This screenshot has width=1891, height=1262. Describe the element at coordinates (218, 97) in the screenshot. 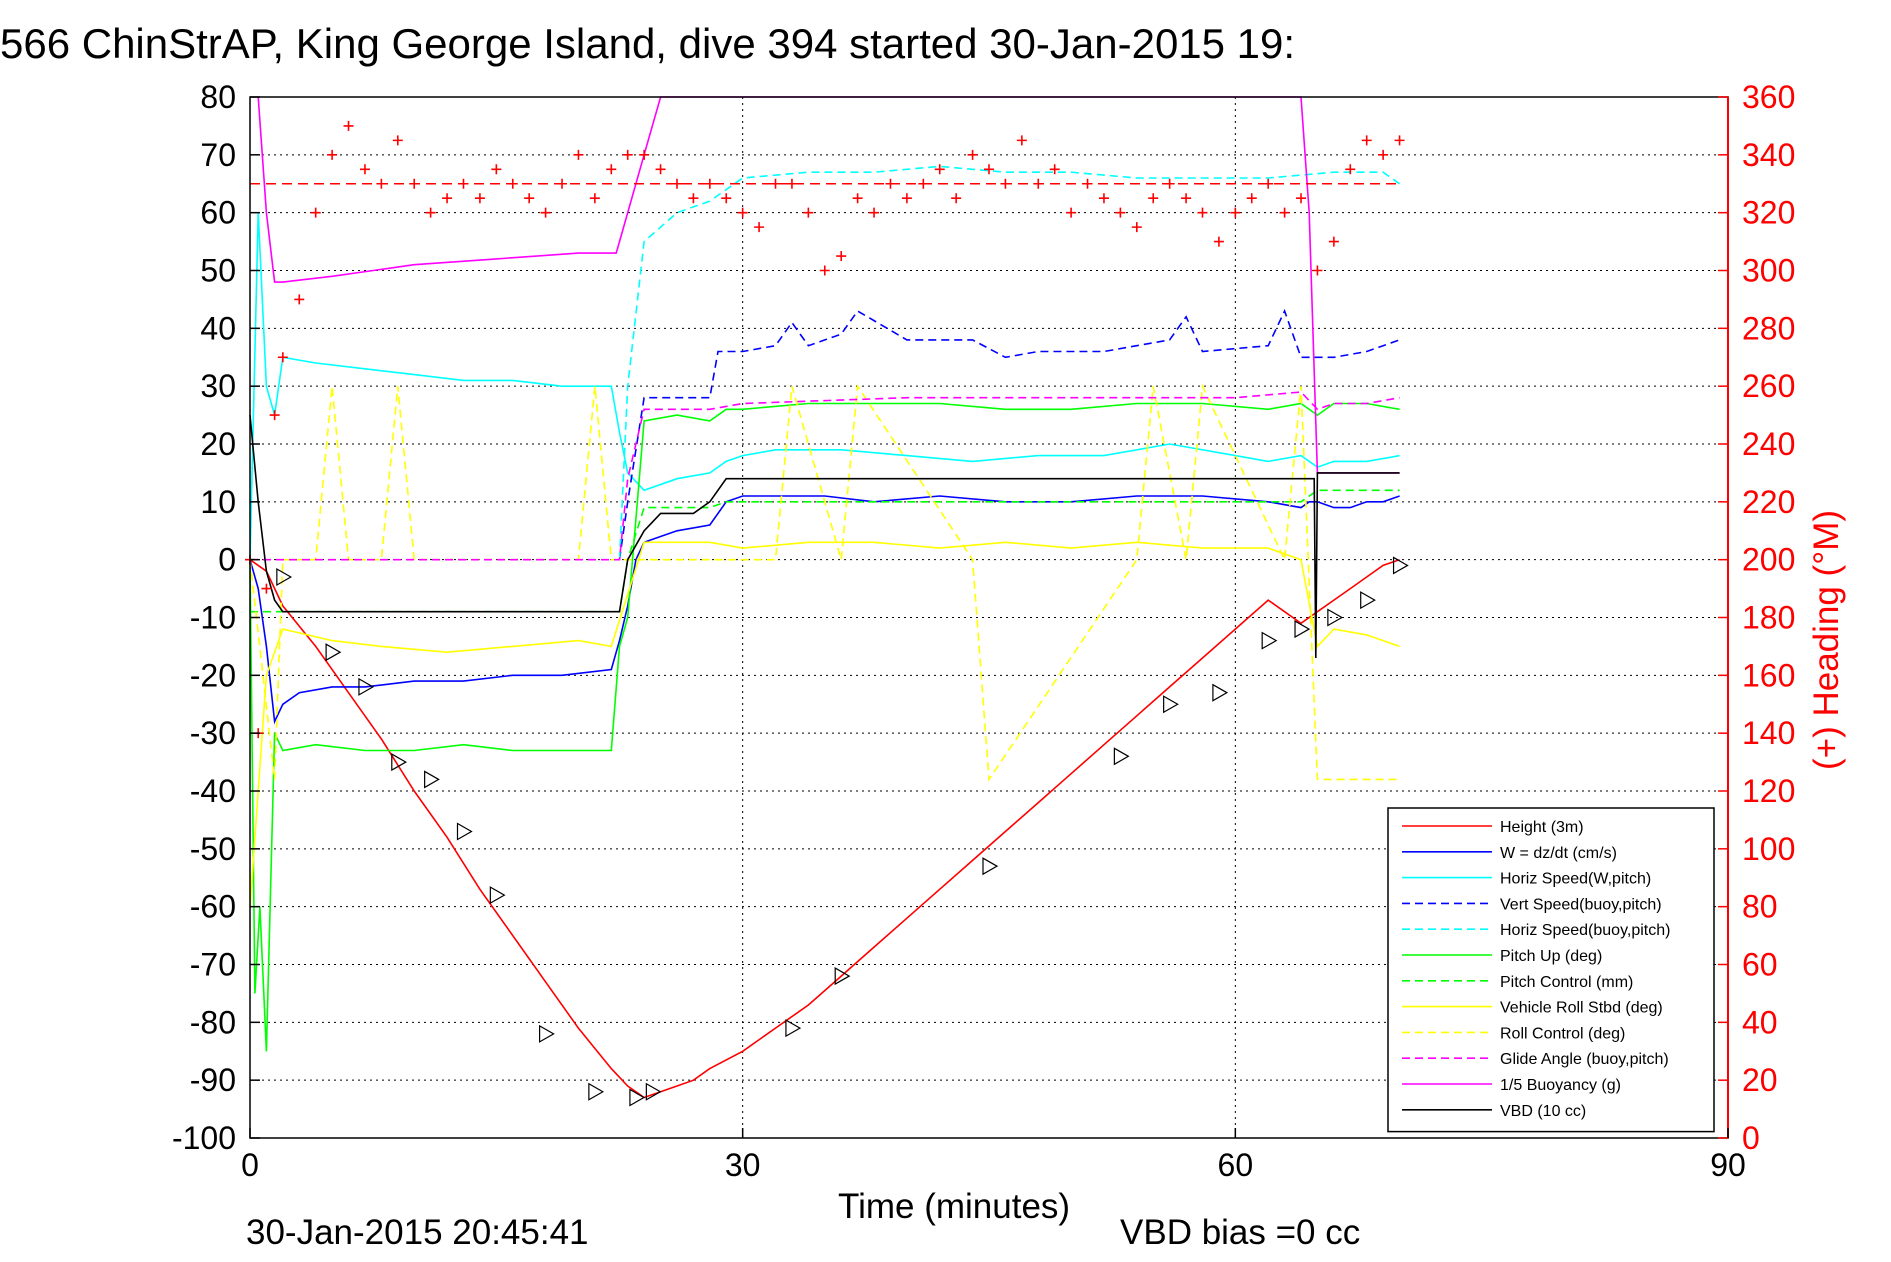

I see `y-tick-label: 80` at that location.